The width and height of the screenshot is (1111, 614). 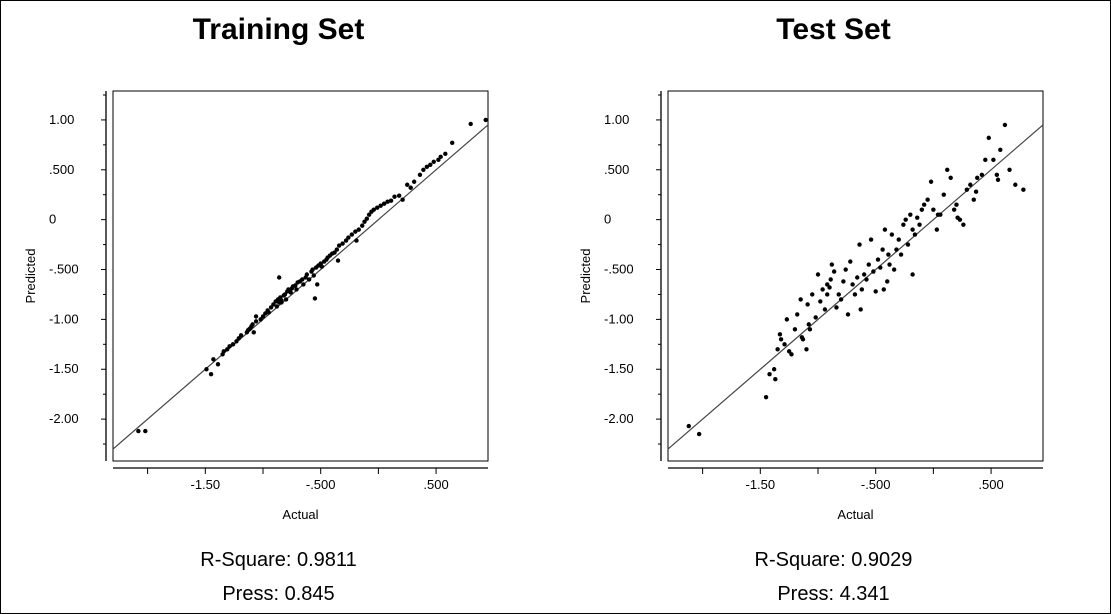 What do you see at coordinates (833, 560) in the screenshot?
I see `test-r-square: R-Square: 0.9029` at bounding box center [833, 560].